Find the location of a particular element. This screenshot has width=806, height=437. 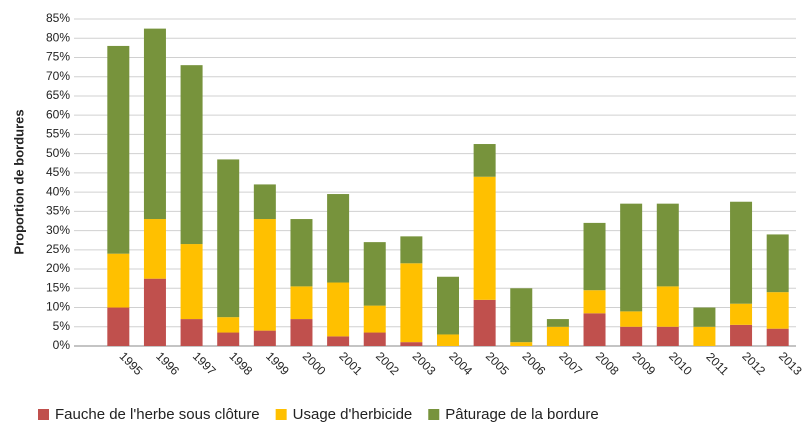

x-tick-label: 2006 is located at coordinates (534, 363).